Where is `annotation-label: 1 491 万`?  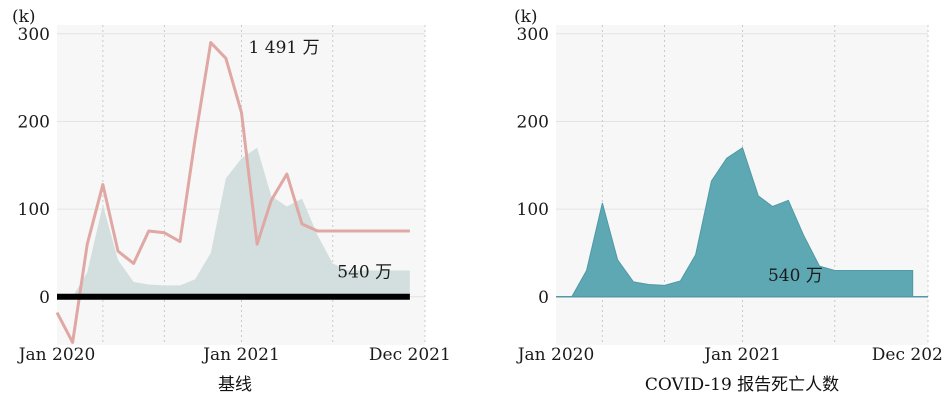 annotation-label: 1 491 万 is located at coordinates (284, 48).